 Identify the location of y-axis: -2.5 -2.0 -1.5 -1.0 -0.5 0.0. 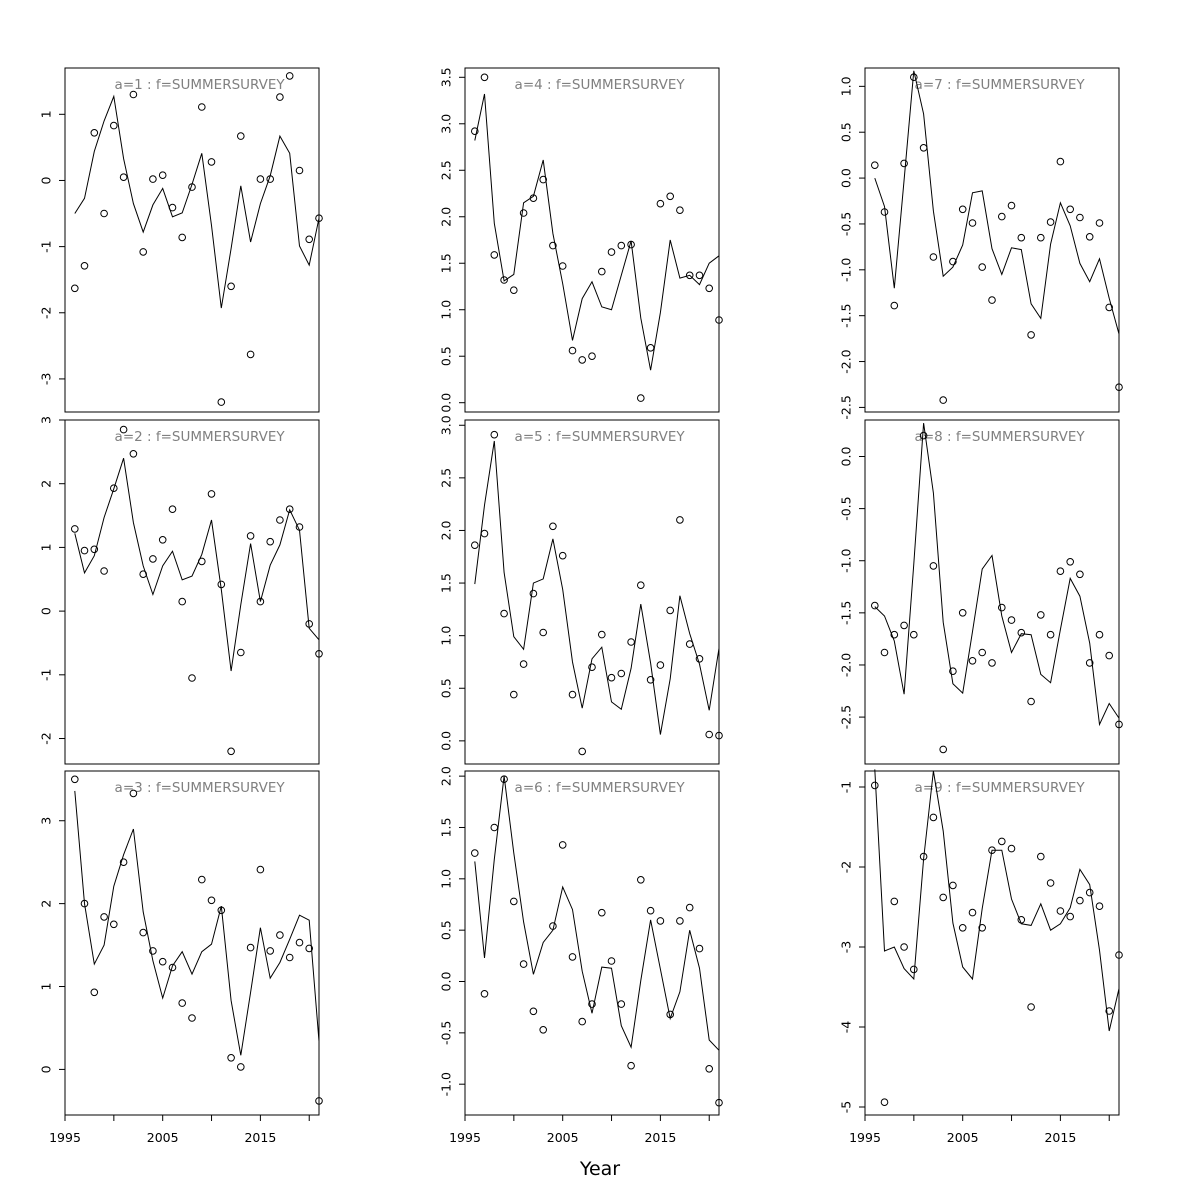
(852, 588).